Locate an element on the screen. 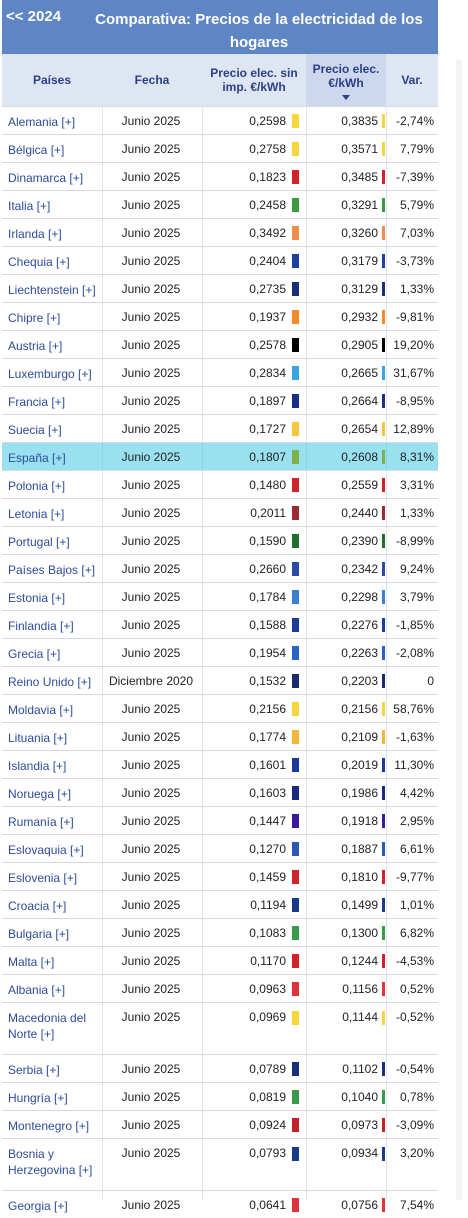 Image resolution: width=468 pixels, height=1218 pixels. country-link: España [+] is located at coordinates (37, 458).